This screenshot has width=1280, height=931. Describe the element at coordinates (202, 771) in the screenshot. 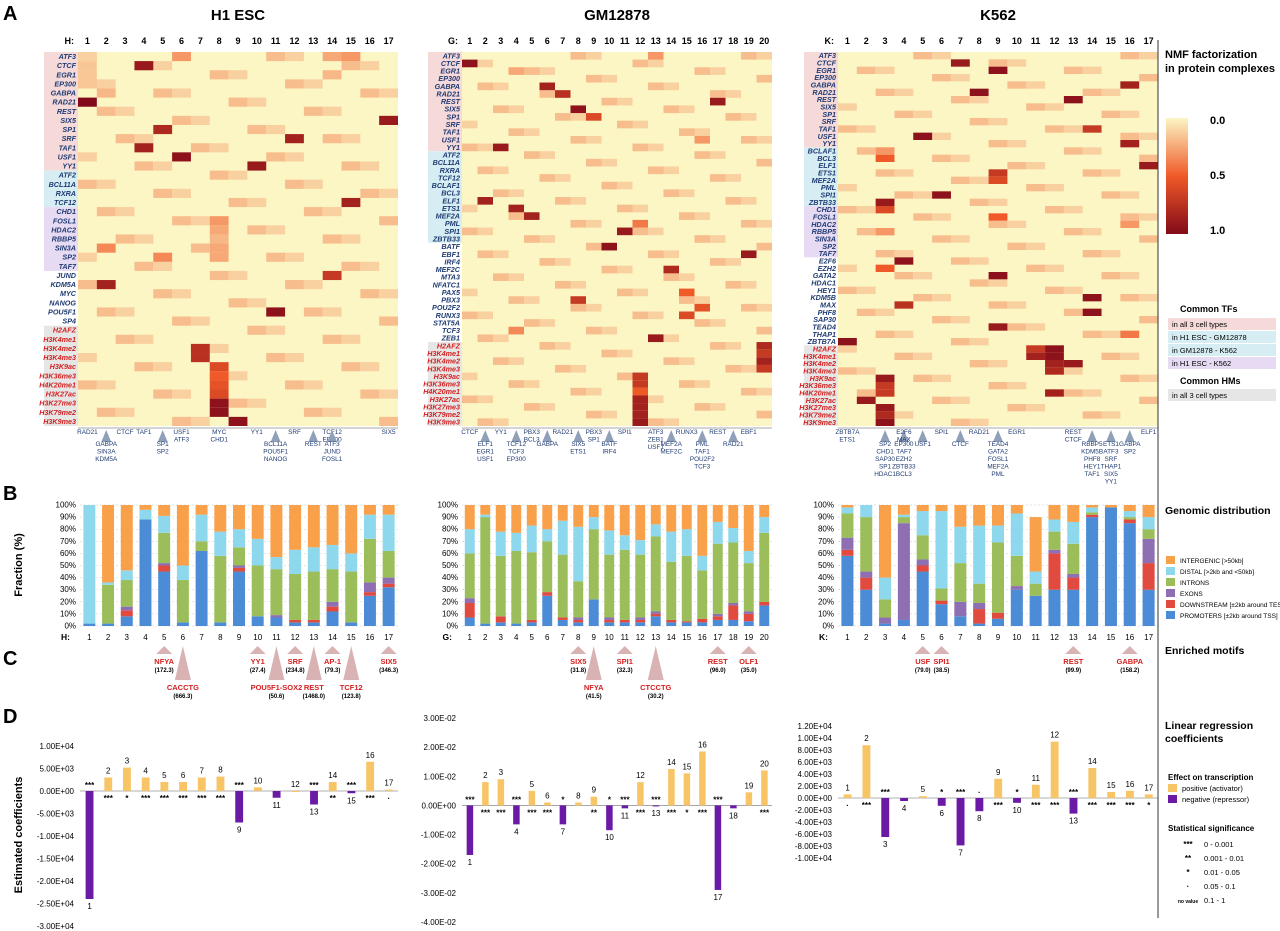

I see `bar-number: 7` at that location.